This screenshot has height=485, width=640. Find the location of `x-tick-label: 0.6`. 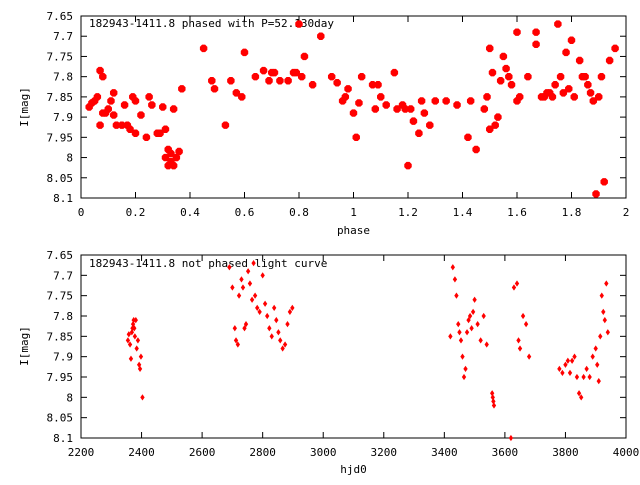

x-tick-label: 0.6 is located at coordinates (245, 212).